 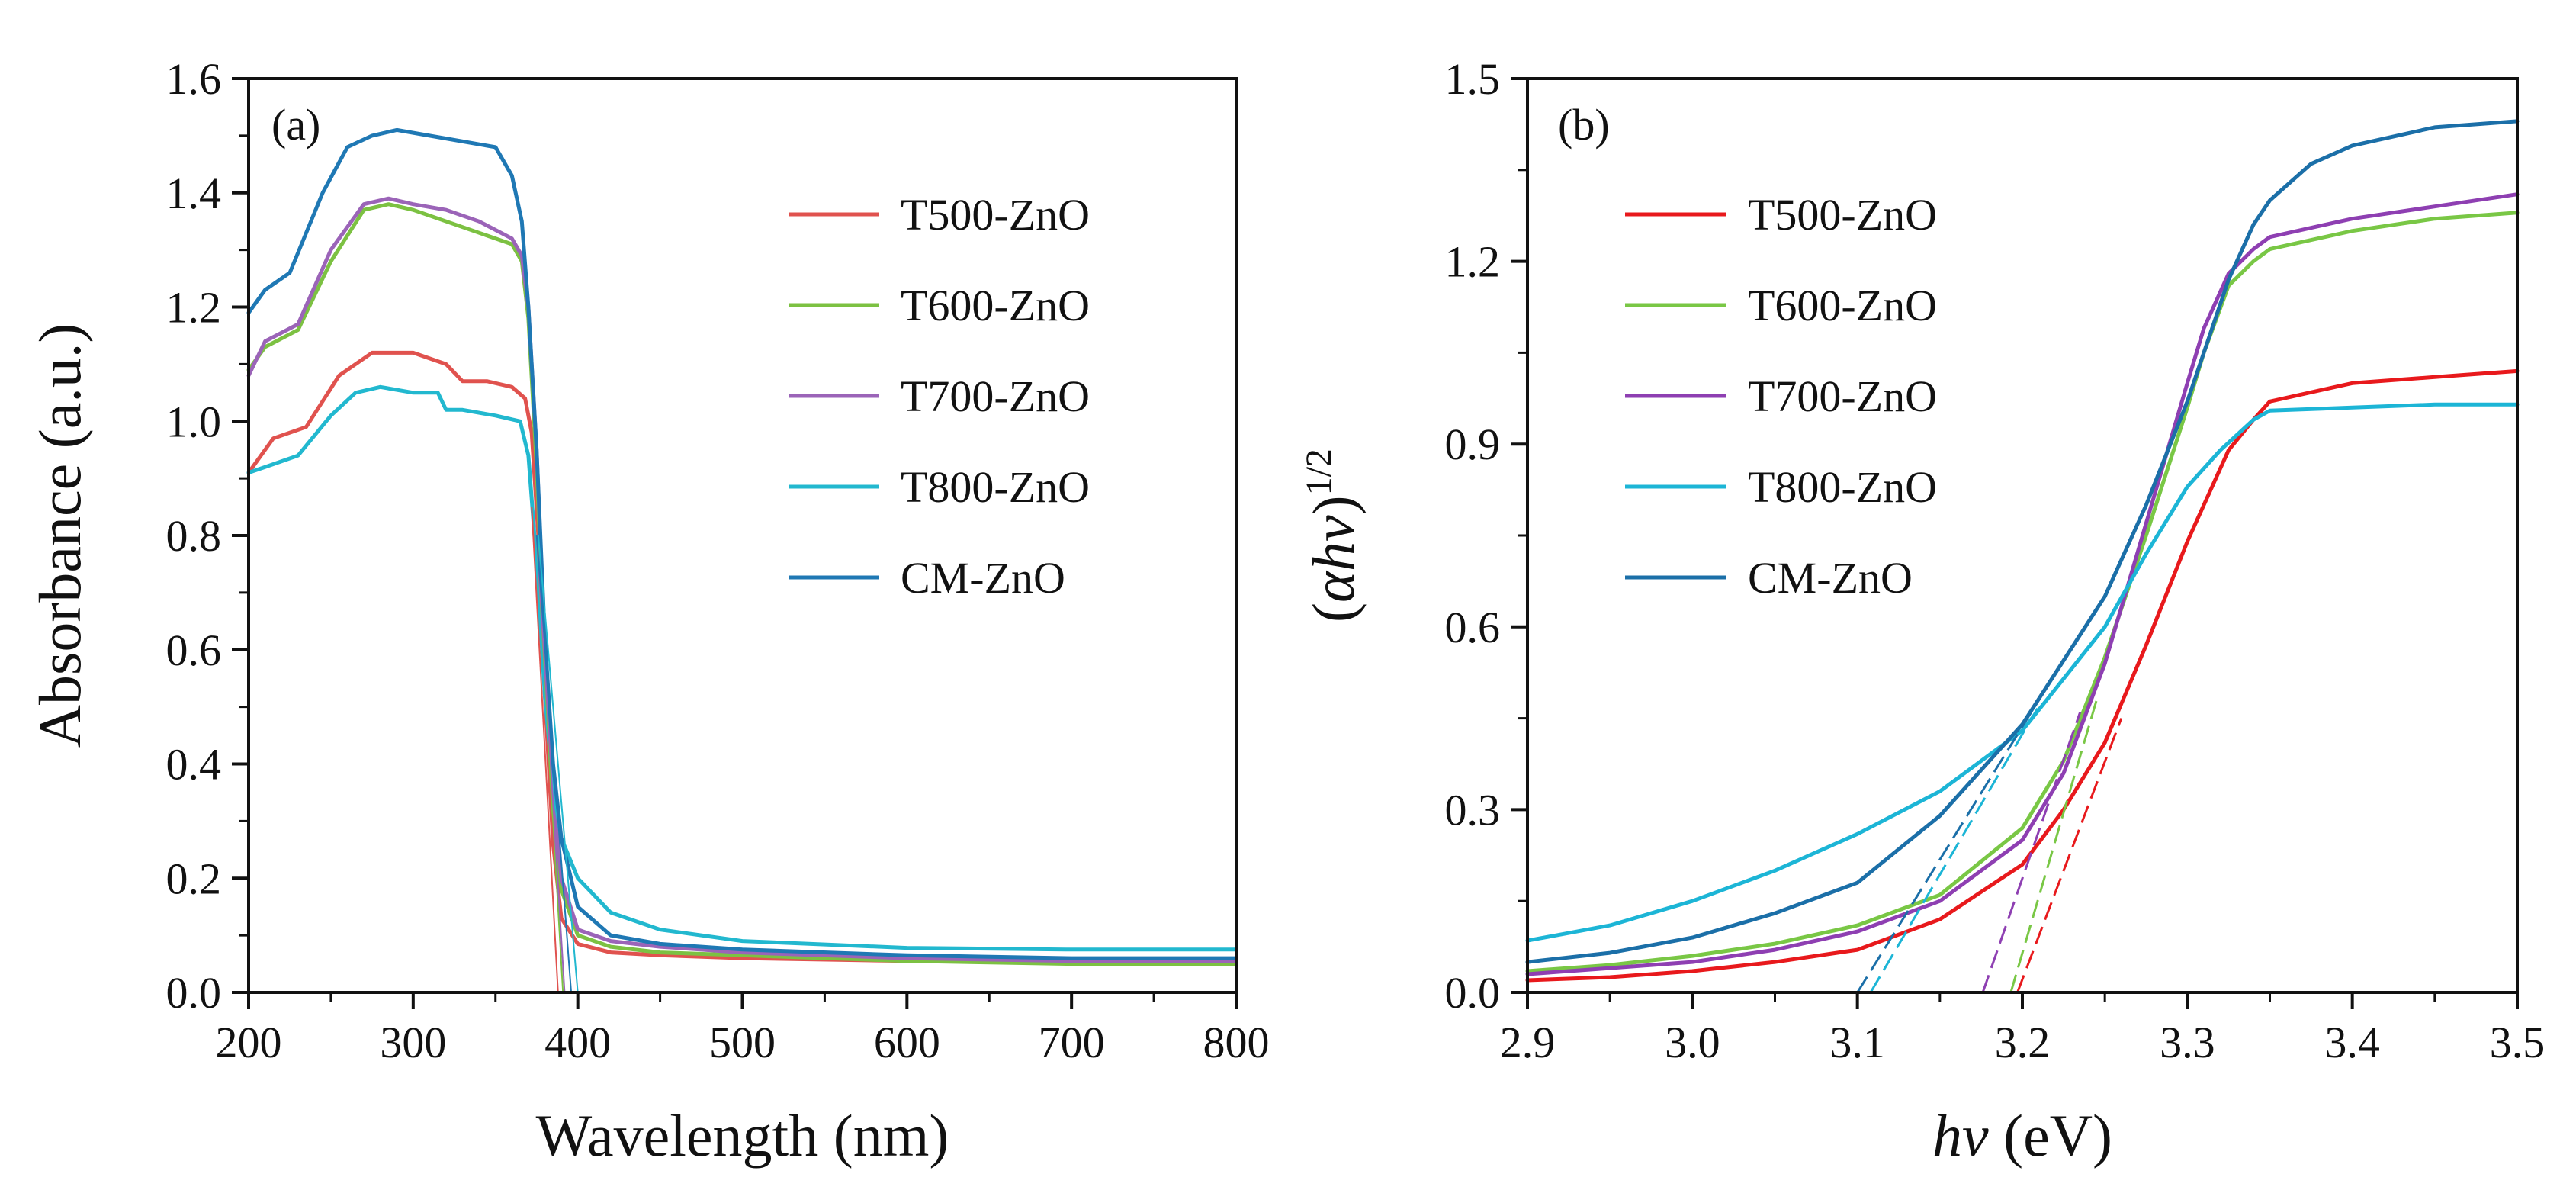 I want to click on panel-b-x-tick-label: 3.4, so click(x=2352, y=1042).